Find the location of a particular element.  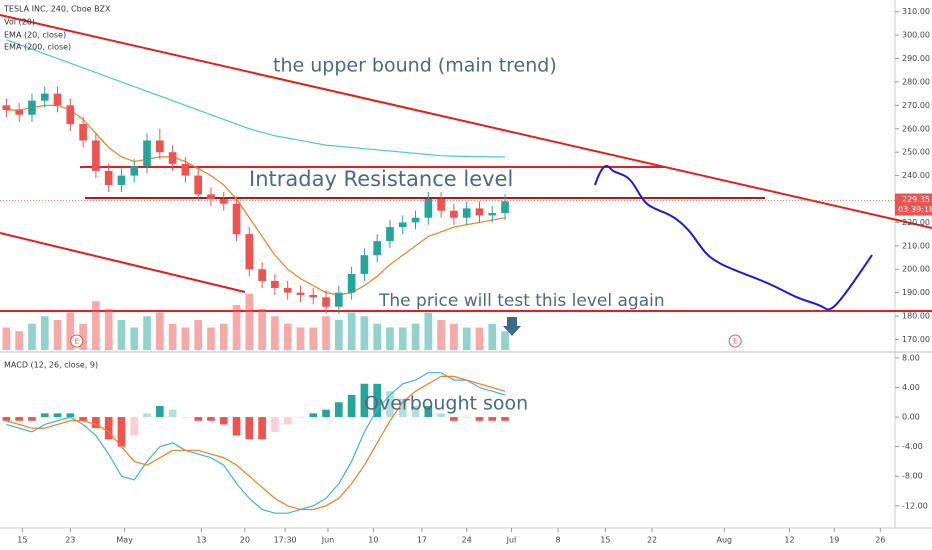

indicator-label: EMA (200, close) is located at coordinates (37, 47).